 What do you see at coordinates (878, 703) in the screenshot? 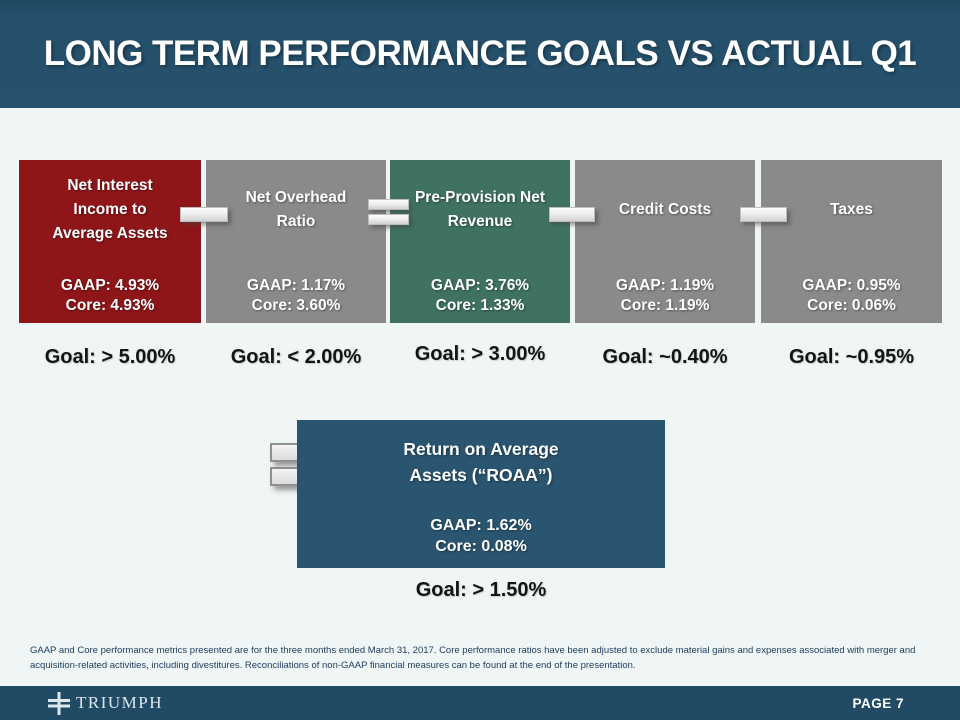
I see `page-number-label: PAGE 7` at bounding box center [878, 703].